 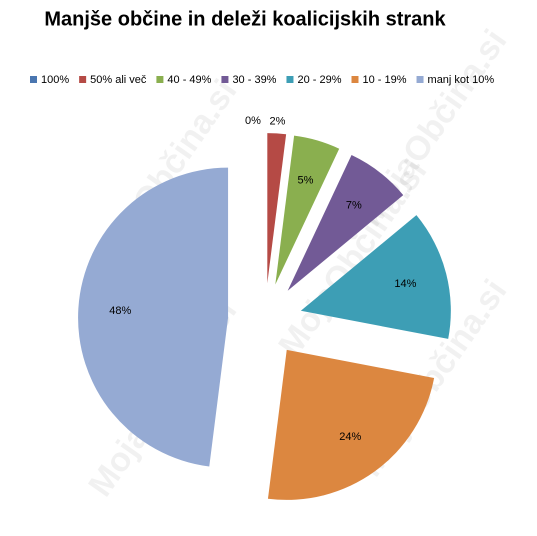 What do you see at coordinates (254, 80) in the screenshot?
I see `legend-label: 30 - 39%` at bounding box center [254, 80].